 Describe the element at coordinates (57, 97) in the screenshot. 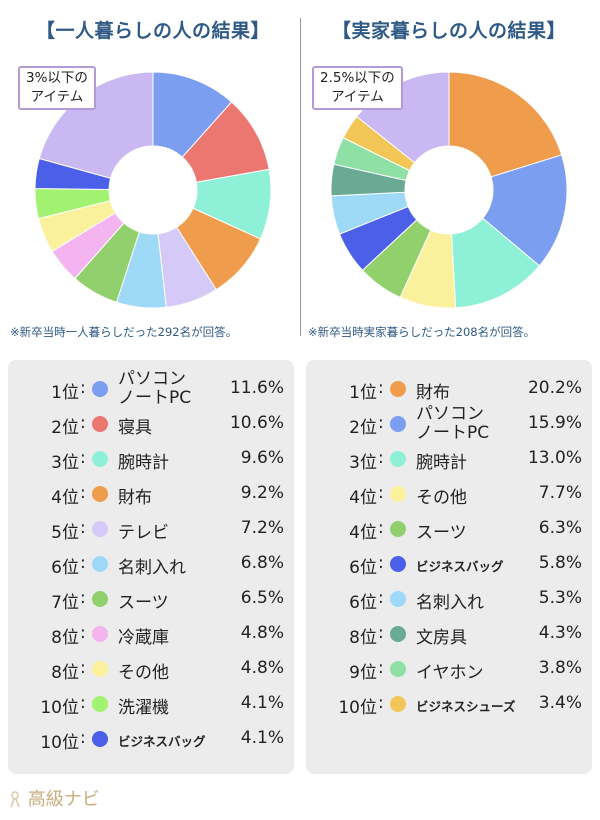

I see `left-callout-line-2: アイテム` at that location.